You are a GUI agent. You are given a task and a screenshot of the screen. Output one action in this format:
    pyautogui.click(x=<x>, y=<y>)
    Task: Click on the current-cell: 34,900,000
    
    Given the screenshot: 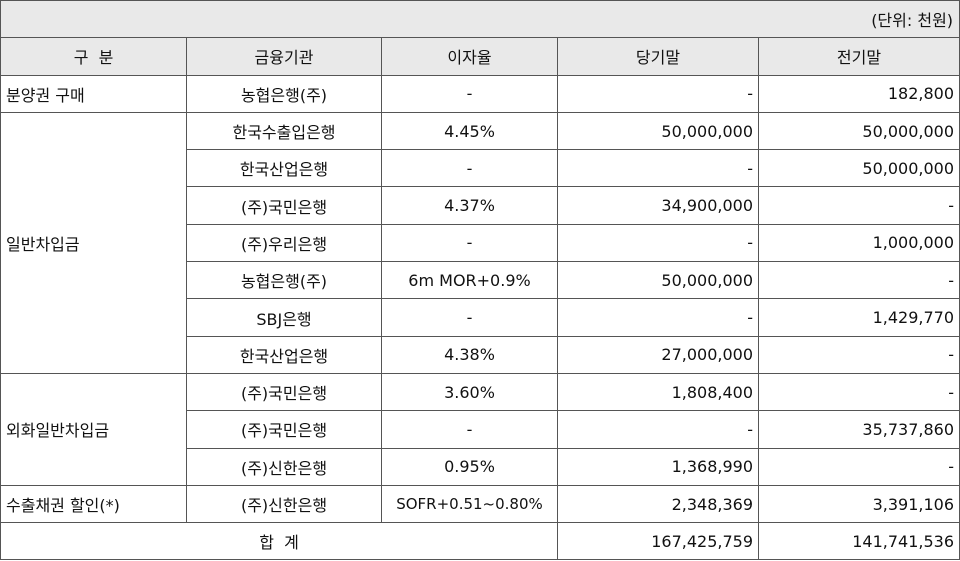 What is the action you would take?
    pyautogui.click(x=658, y=205)
    